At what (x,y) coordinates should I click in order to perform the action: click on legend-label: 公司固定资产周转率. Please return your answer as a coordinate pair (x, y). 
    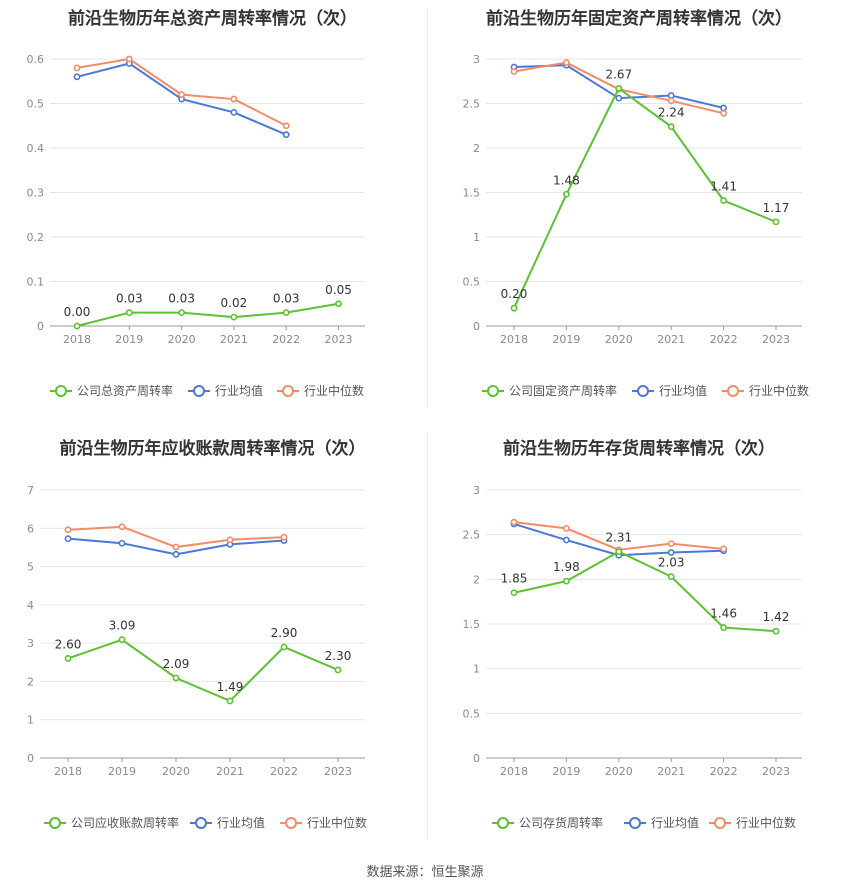
    Looking at the image, I should click on (563, 390).